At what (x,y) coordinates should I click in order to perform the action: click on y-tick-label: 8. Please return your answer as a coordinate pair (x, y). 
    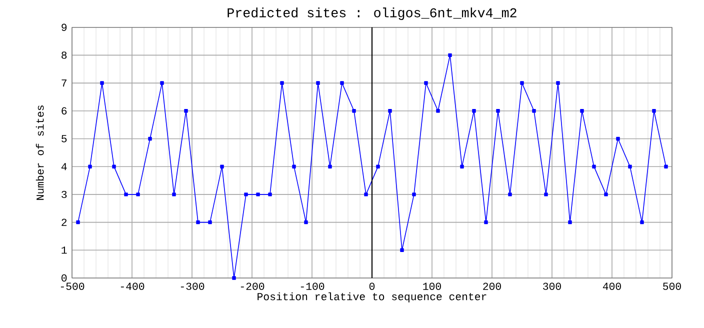
    Looking at the image, I should click on (64, 55).